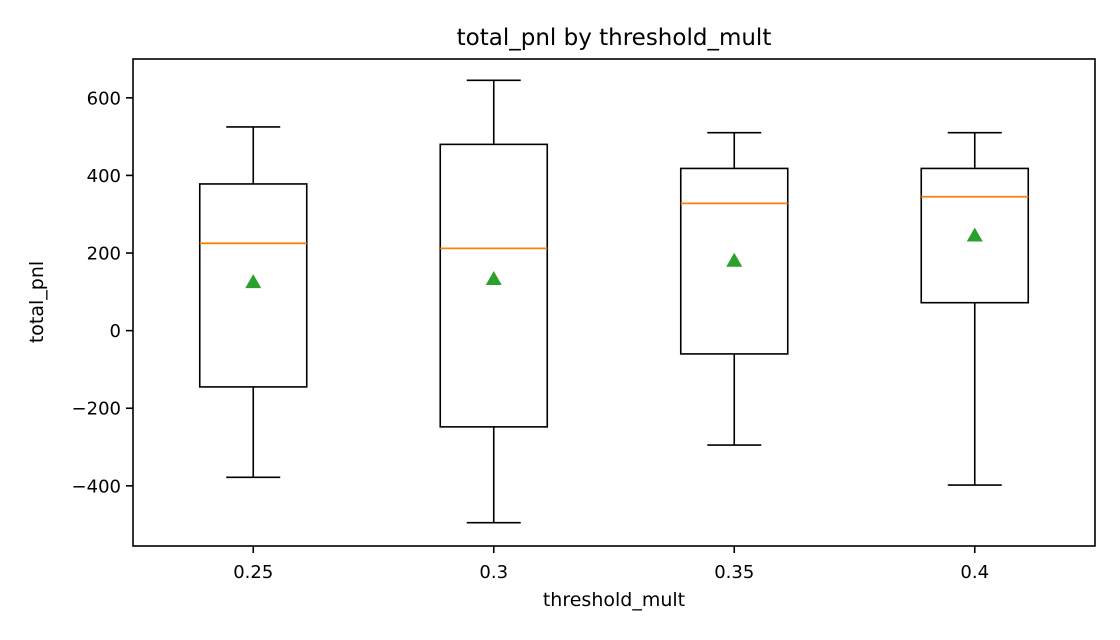 This screenshot has width=1120, height=640. What do you see at coordinates (734, 572) in the screenshot?
I see `x-tick-label: 0.35` at bounding box center [734, 572].